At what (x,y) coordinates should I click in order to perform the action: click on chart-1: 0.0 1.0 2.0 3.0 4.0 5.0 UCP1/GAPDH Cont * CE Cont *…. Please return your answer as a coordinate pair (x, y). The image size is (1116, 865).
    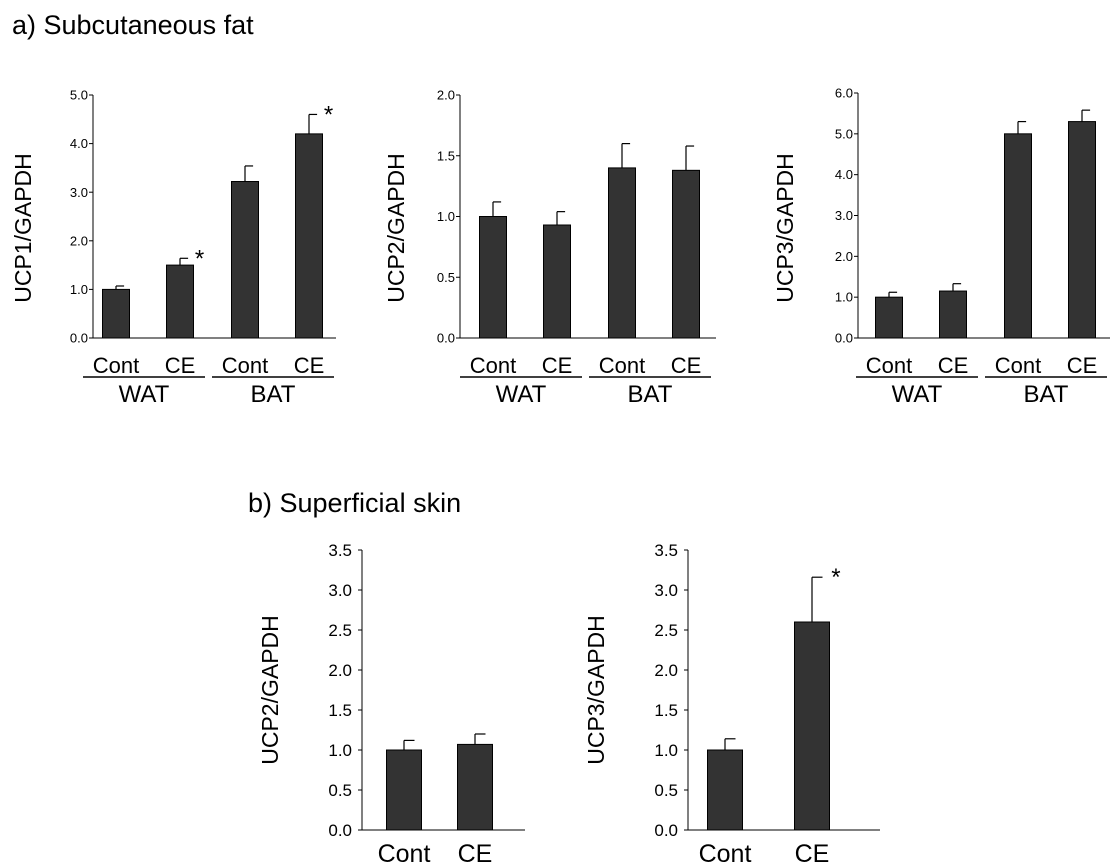
    Looking at the image, I should click on (173, 248).